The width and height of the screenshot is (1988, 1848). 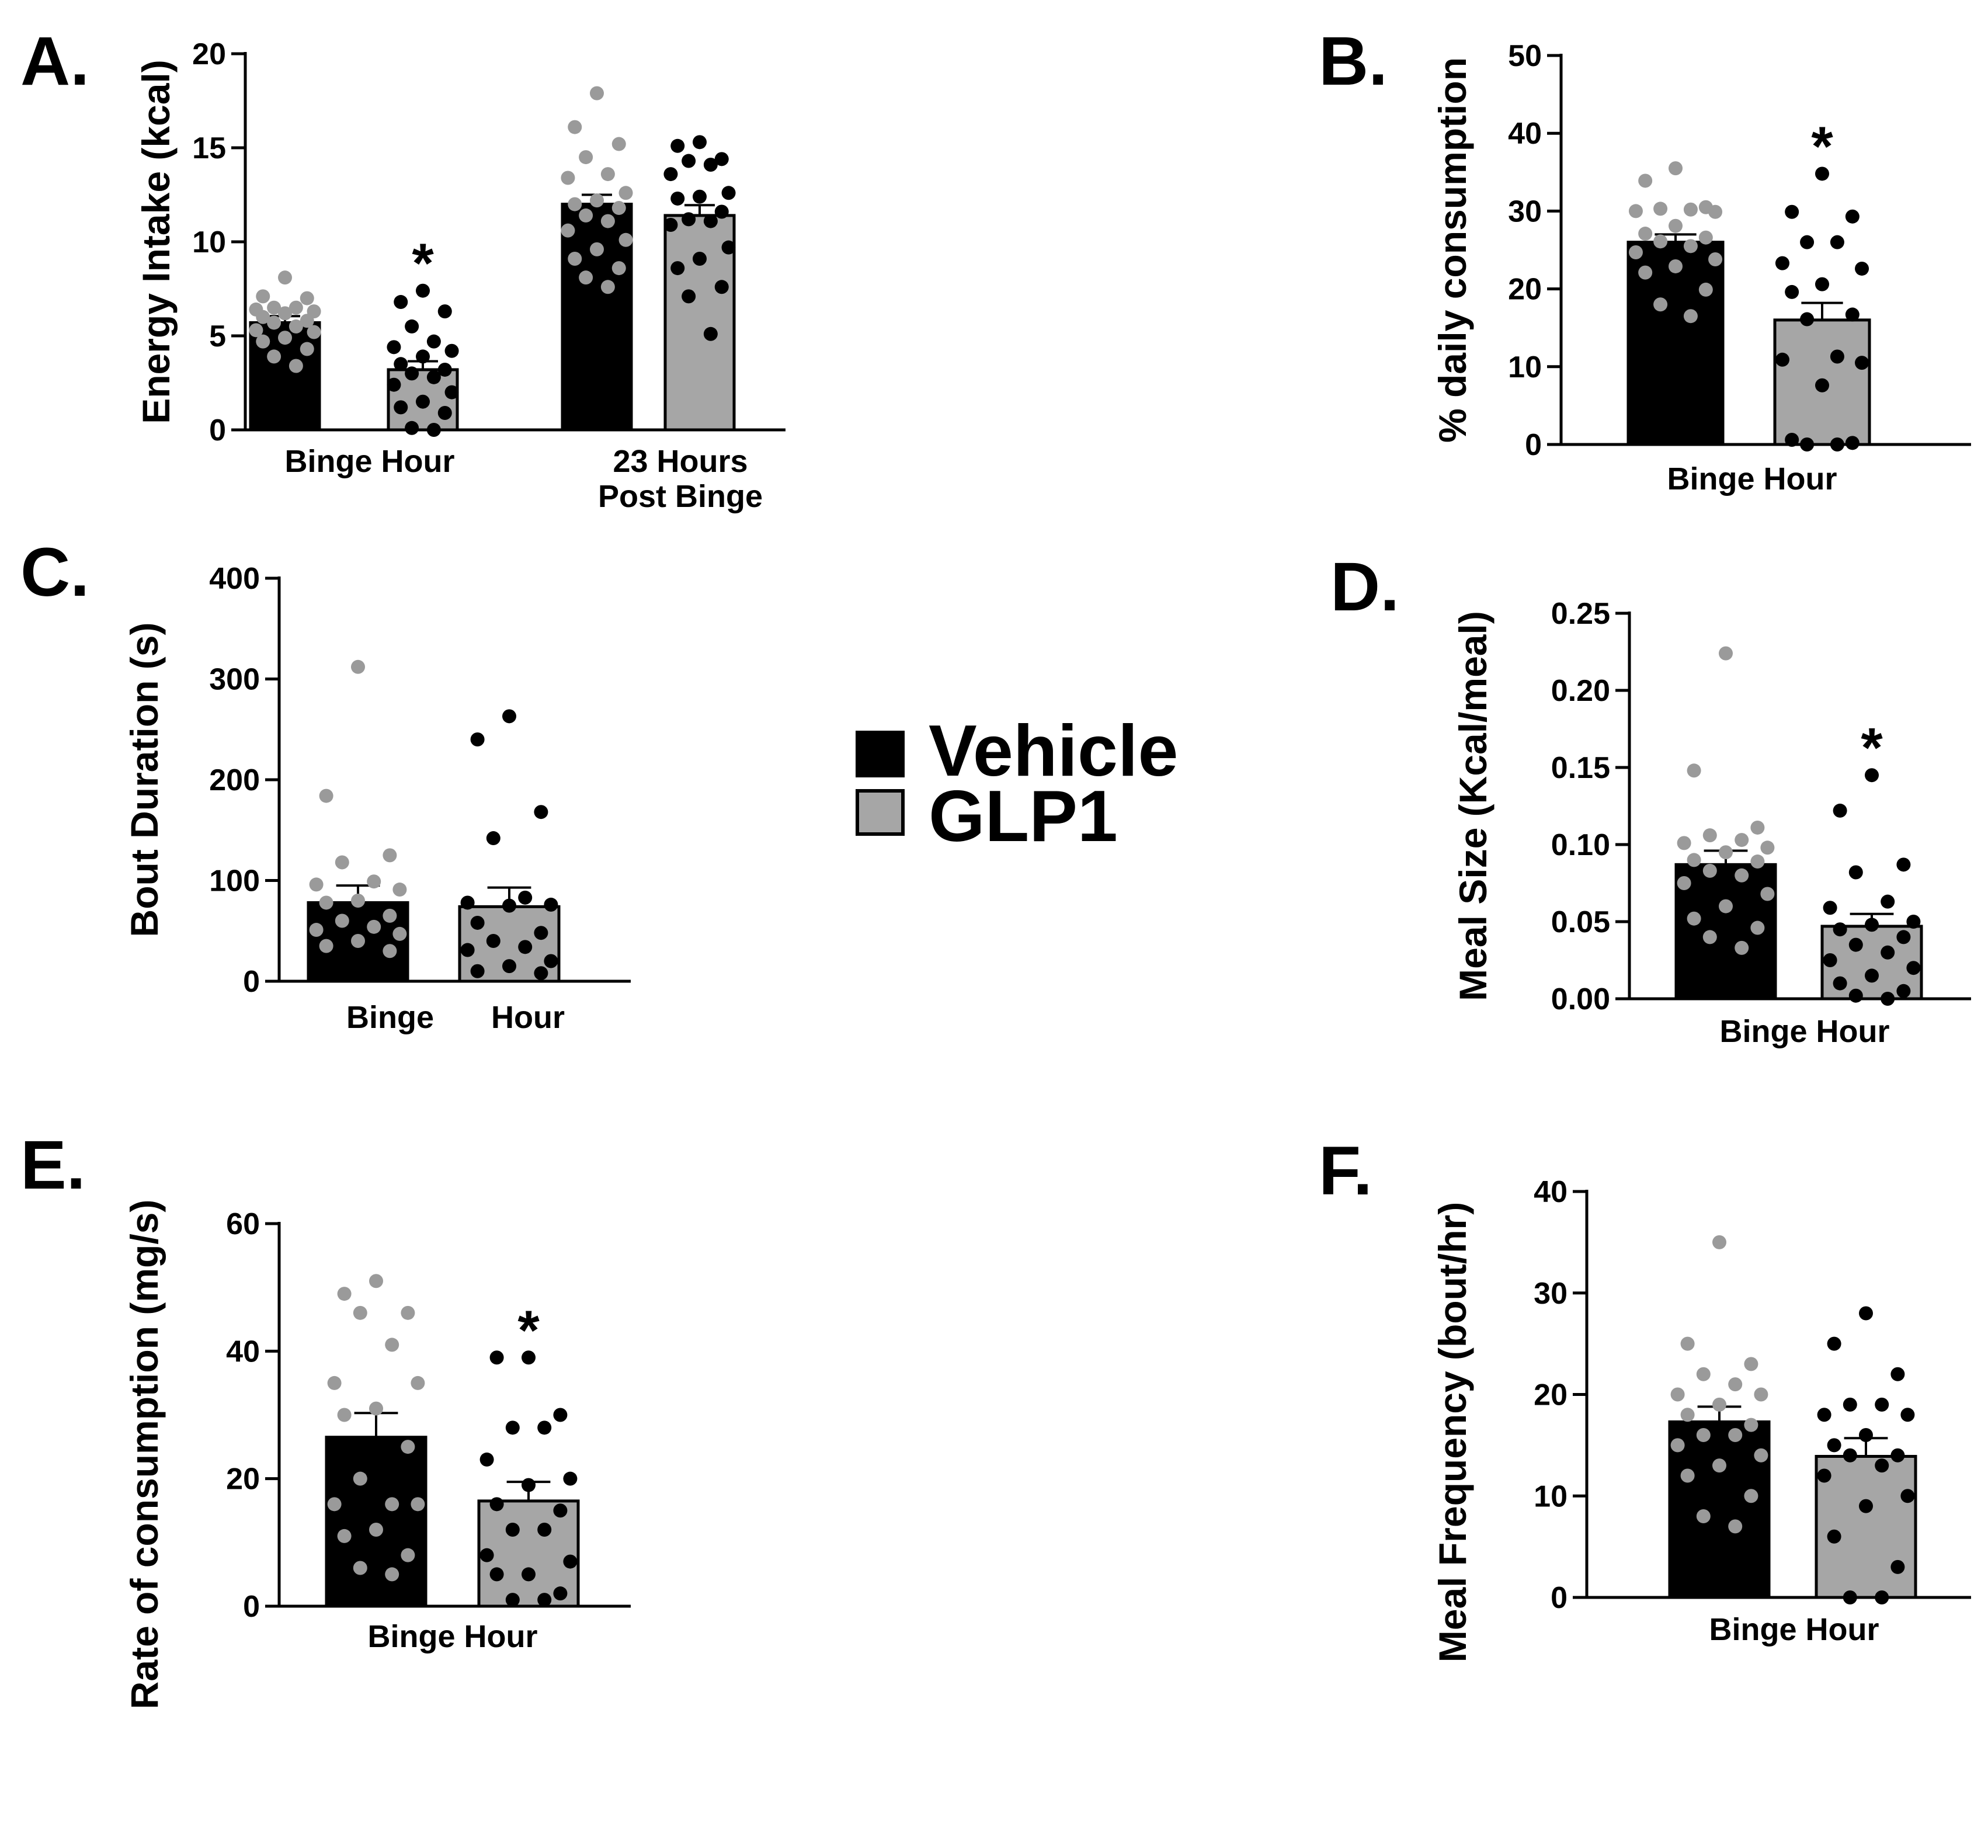 I want to click on y-axis-label: Energy Intake (kcal), so click(x=156, y=242).